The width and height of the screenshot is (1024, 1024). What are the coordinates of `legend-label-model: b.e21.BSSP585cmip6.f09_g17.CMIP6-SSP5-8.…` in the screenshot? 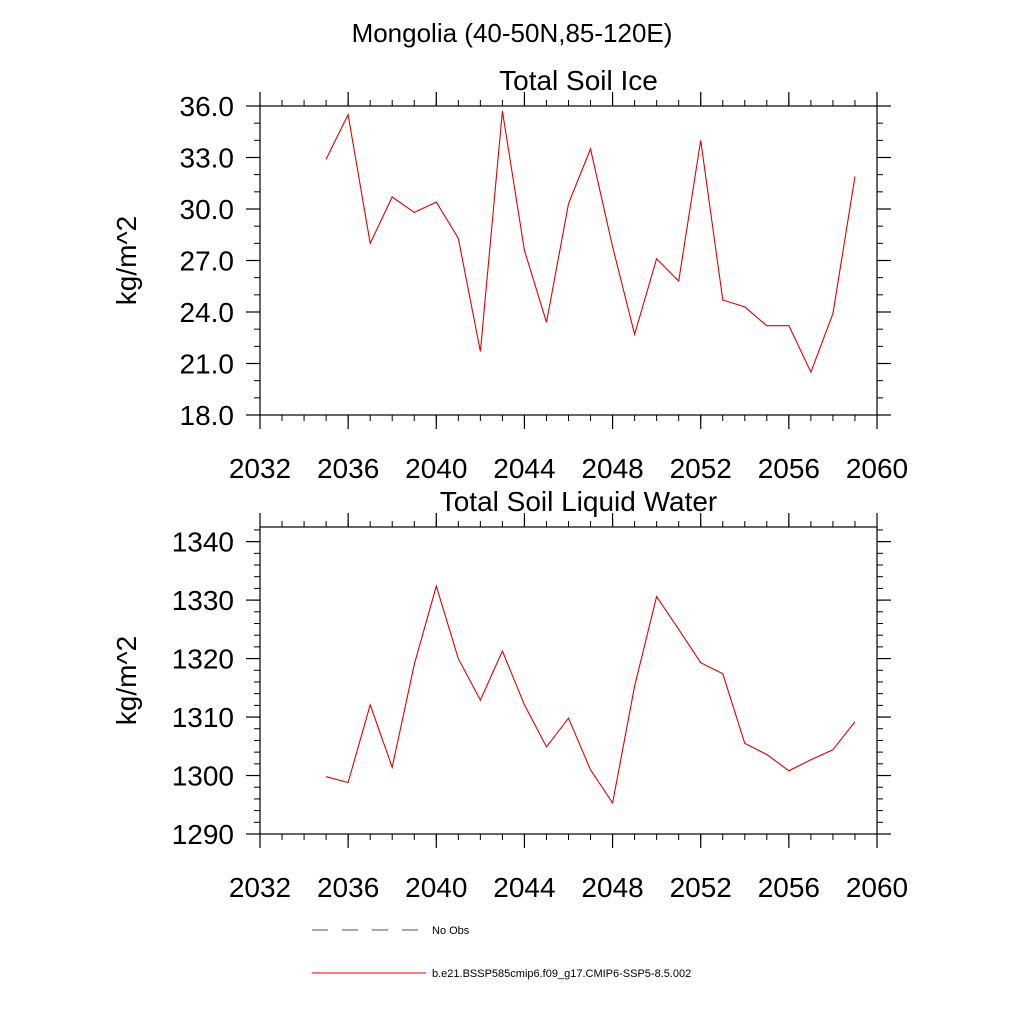 It's located at (561, 974).